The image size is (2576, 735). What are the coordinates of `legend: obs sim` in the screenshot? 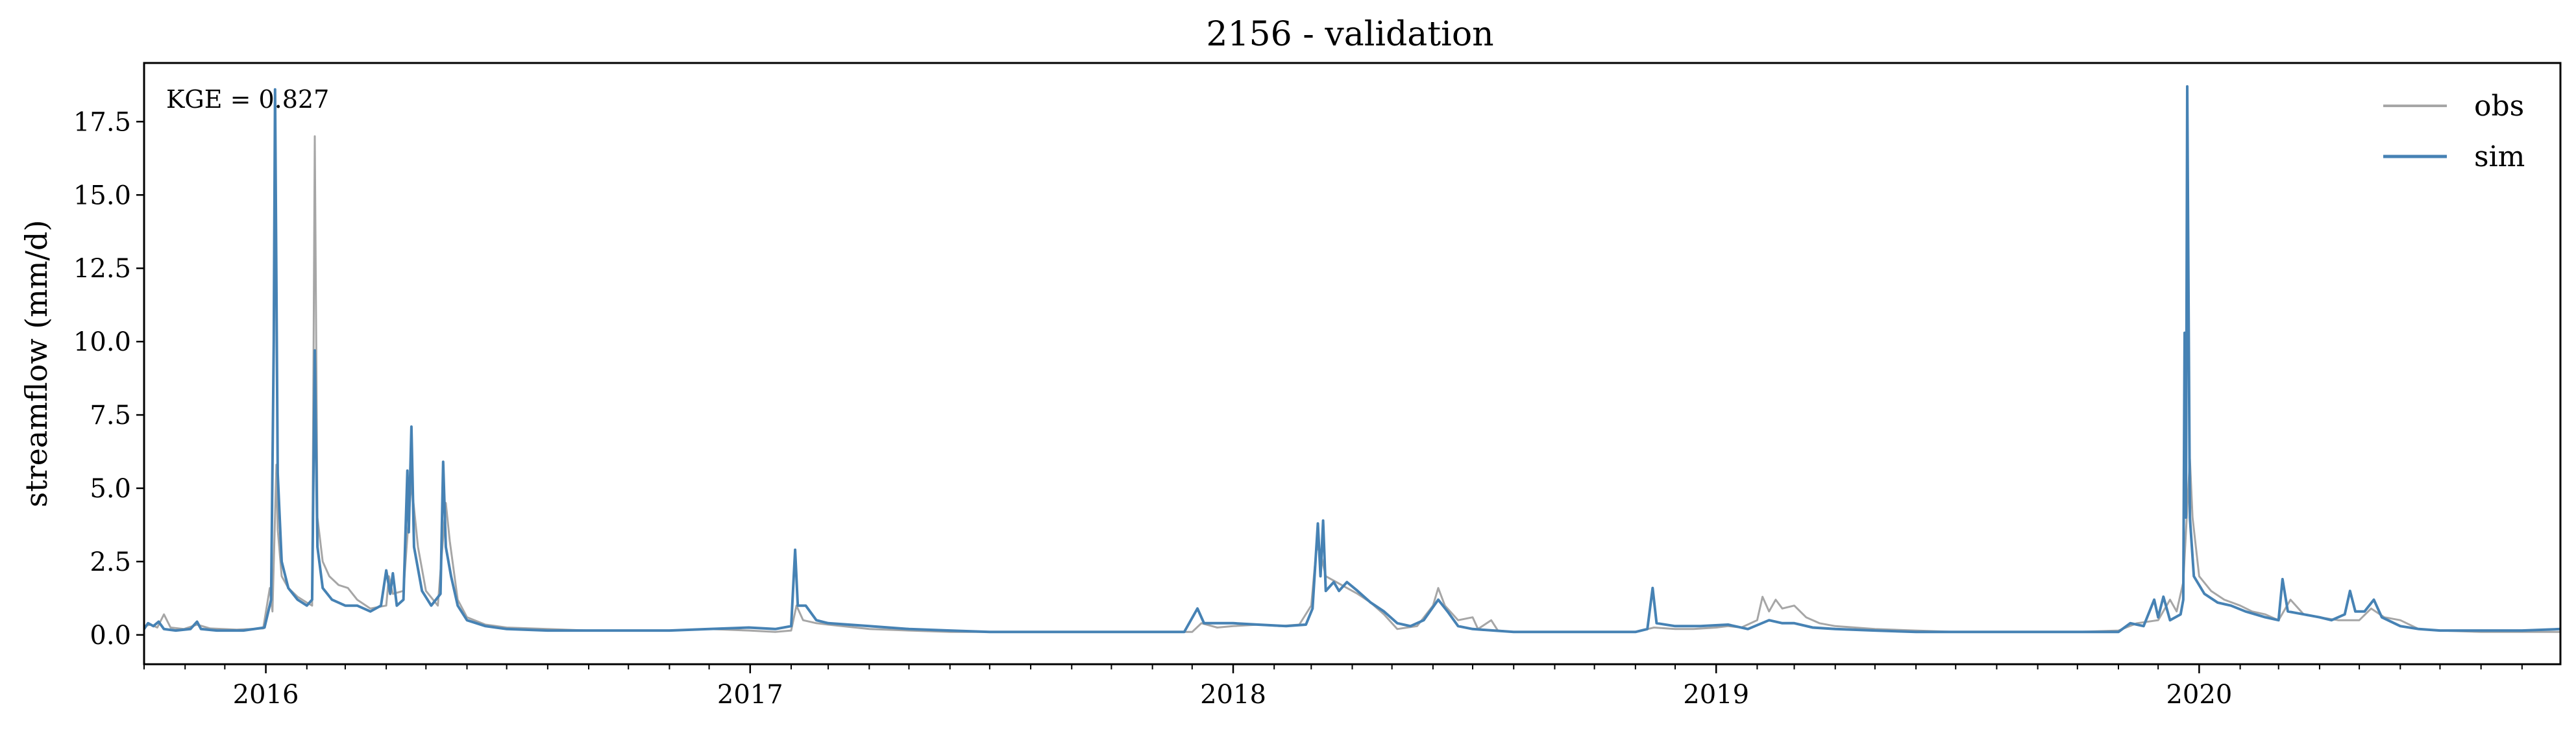 It's located at (2454, 131).